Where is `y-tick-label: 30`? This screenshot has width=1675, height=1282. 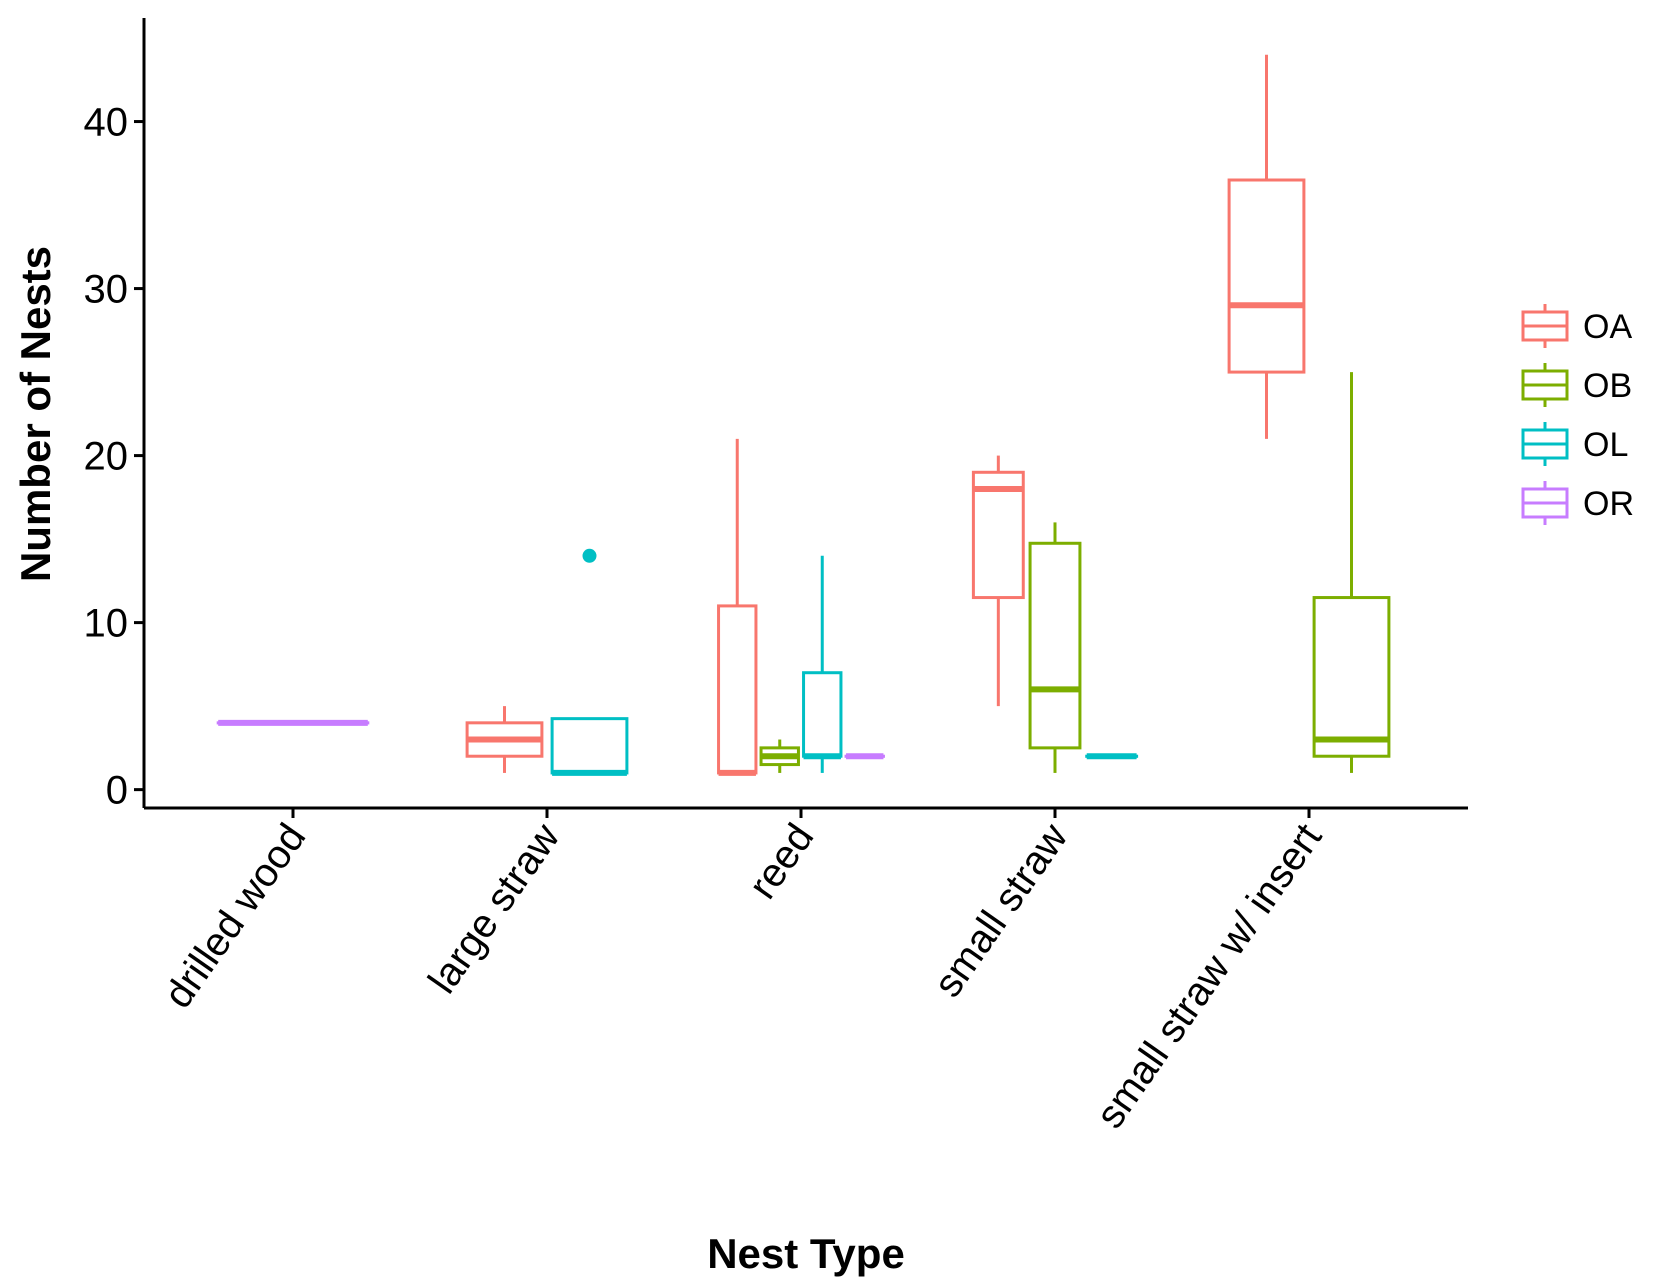 y-tick-label: 30 is located at coordinates (106, 290).